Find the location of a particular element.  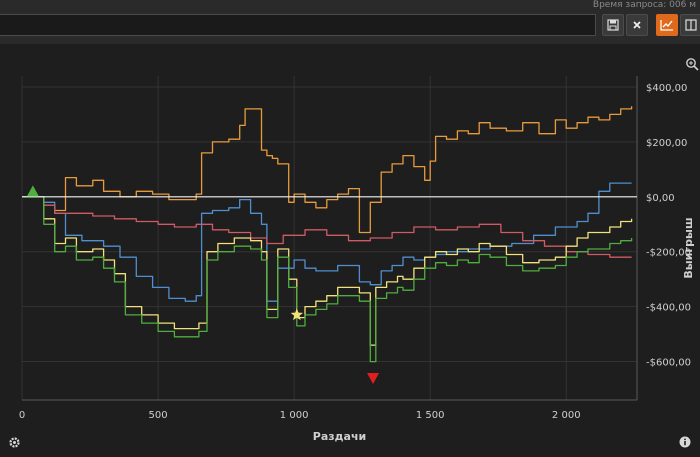

y-tick-label: -$600,00 is located at coordinates (668, 363).